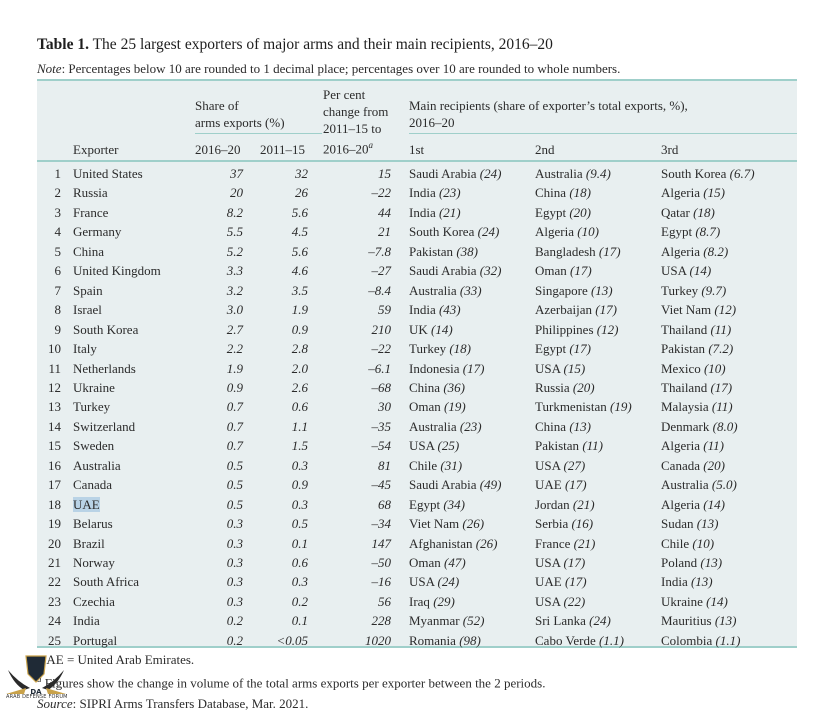 The height and width of the screenshot is (712, 840). What do you see at coordinates (234, 387) in the screenshot?
I see `share-2016-20-cell: 0.9` at bounding box center [234, 387].